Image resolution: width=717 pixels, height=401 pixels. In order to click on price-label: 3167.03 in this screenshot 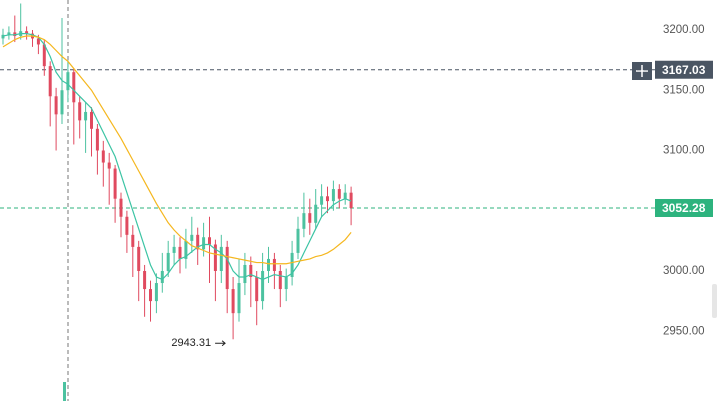, I will do `click(684, 70)`.